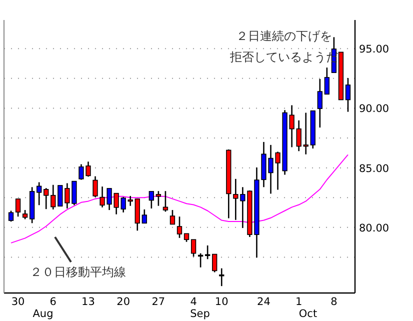  Describe the element at coordinates (264, 302) in the screenshot. I see `x-tick-label: 24` at that location.